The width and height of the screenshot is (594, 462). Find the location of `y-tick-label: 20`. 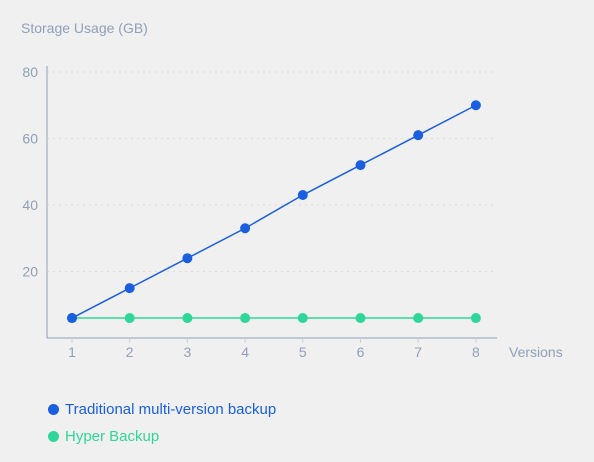

y-tick-label: 20 is located at coordinates (30, 272).